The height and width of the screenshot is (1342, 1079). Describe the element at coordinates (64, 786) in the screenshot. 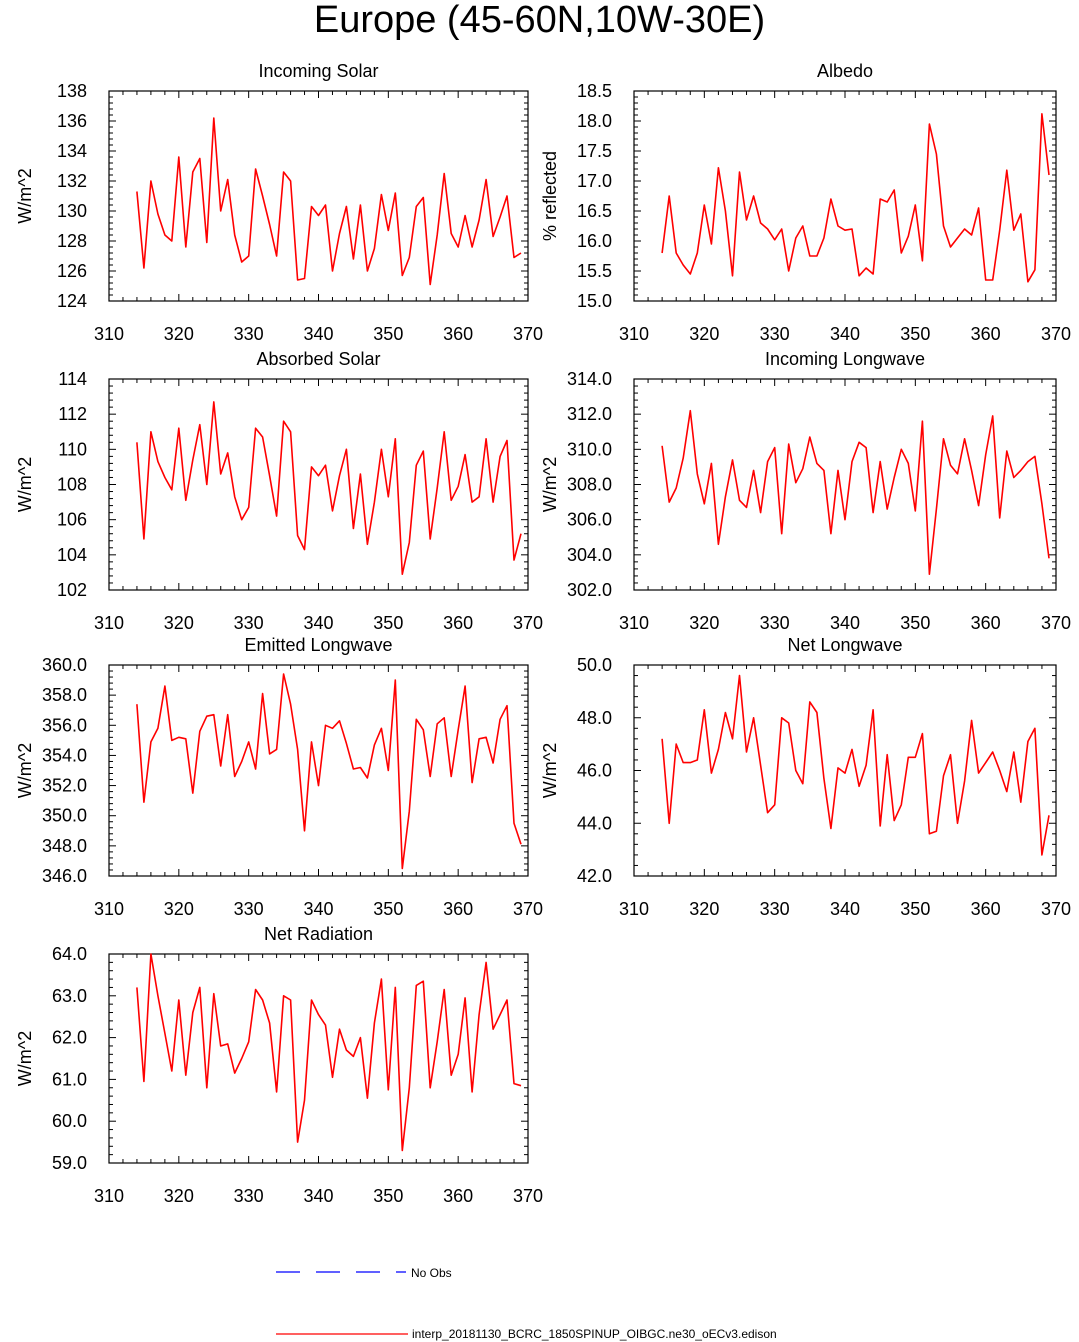

I see `y-tick-label: 352.0` at that location.